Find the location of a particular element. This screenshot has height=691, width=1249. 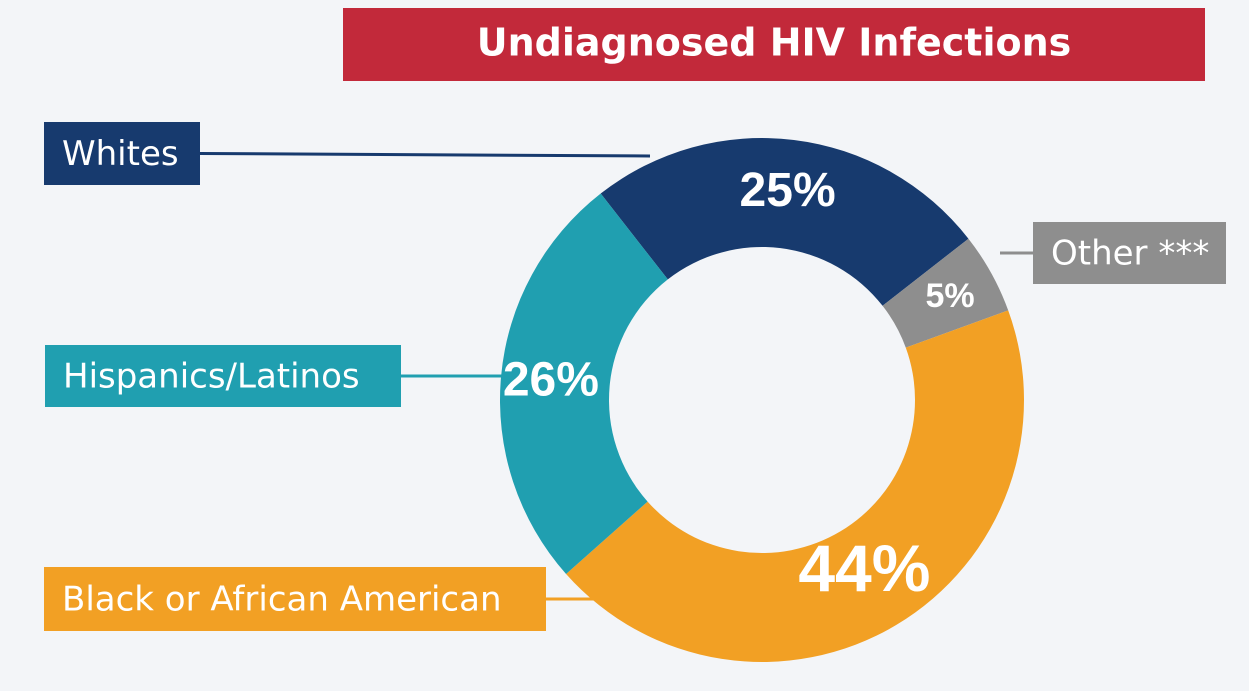

value-label: 44% is located at coordinates (864, 568).